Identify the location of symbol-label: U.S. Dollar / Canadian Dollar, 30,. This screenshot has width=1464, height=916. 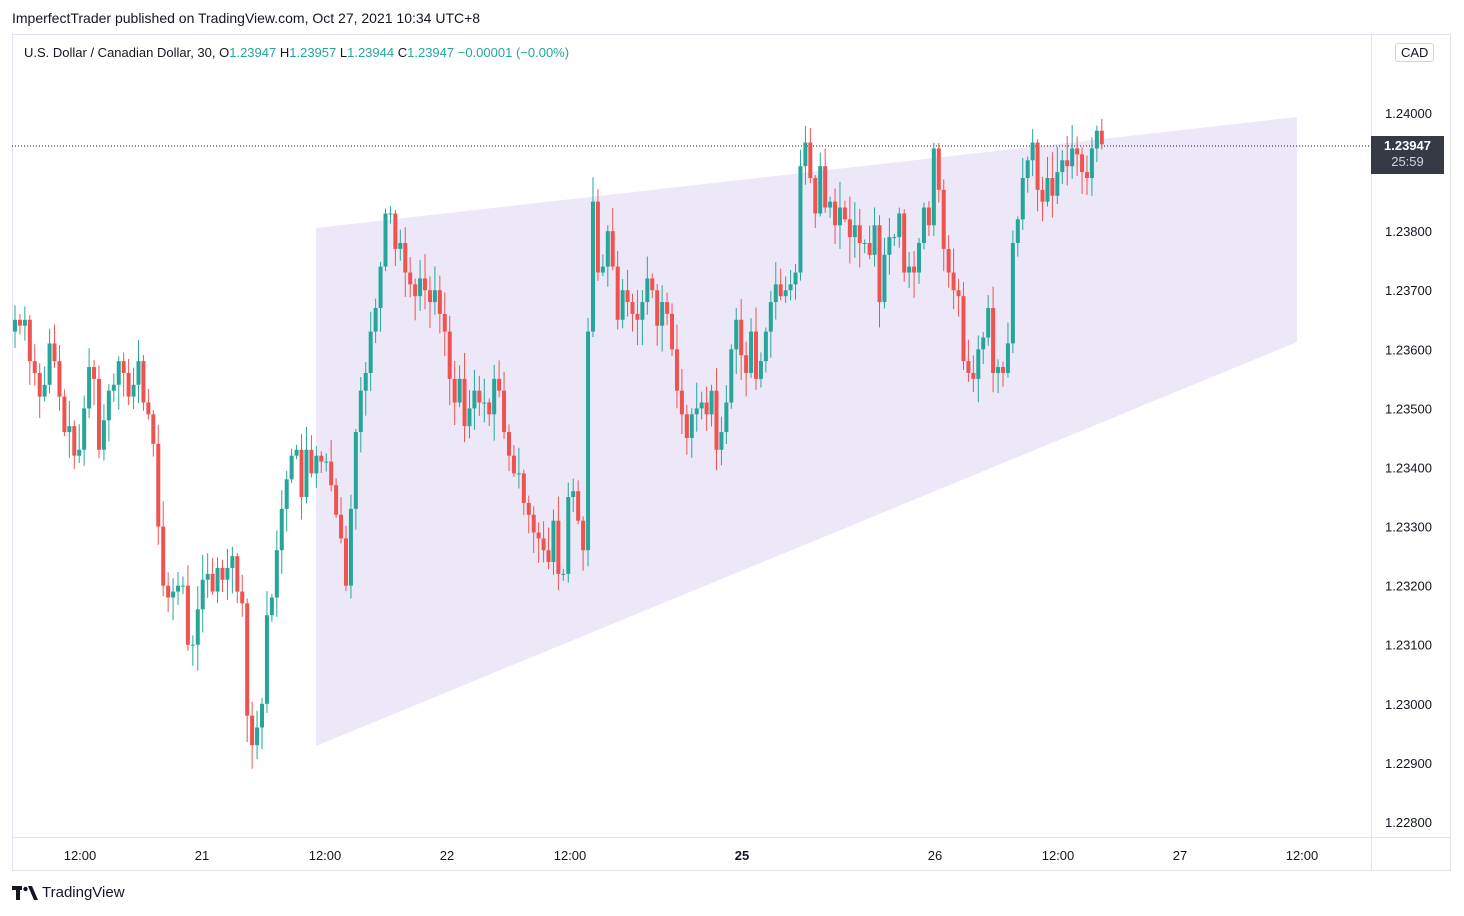
(120, 52).